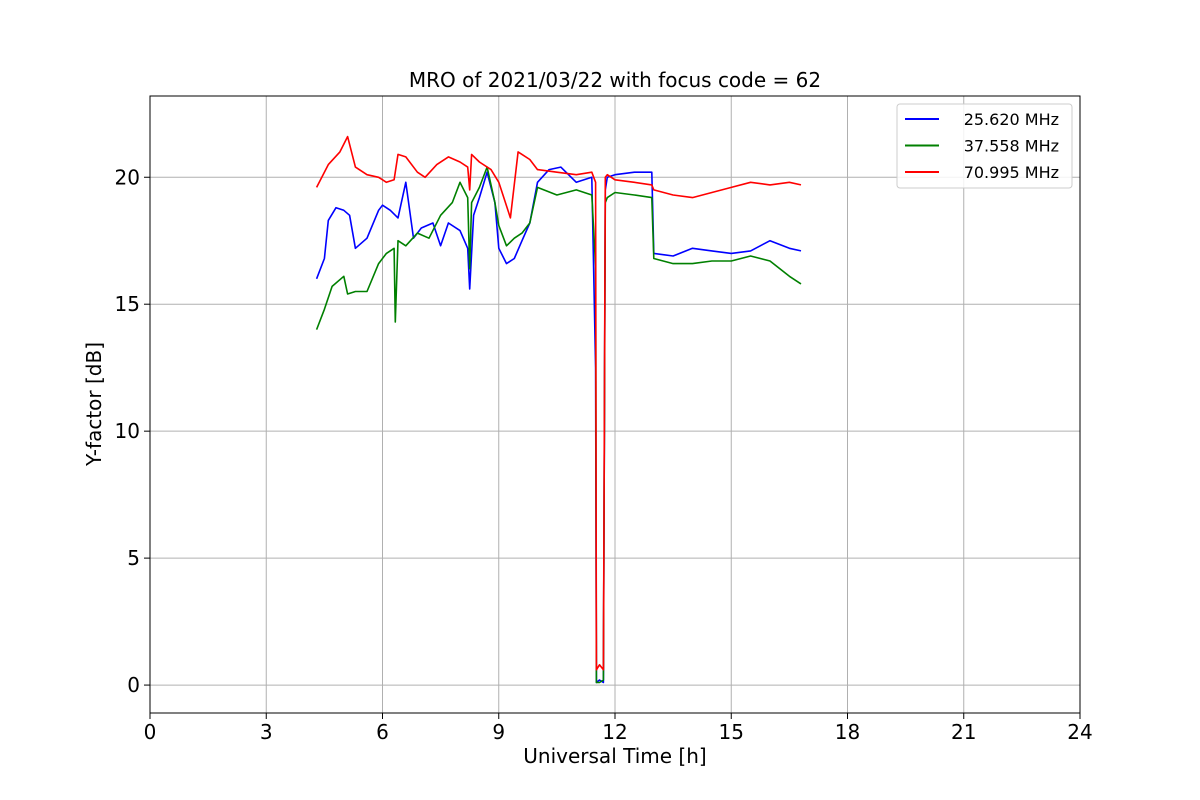 The height and width of the screenshot is (800, 1200). What do you see at coordinates (94, 404) in the screenshot?
I see `y-axis-label: Y-factor [dB]` at bounding box center [94, 404].